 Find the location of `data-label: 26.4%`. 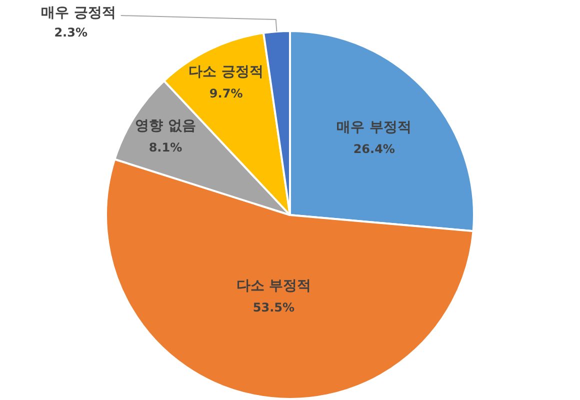

data-label: 26.4% is located at coordinates (374, 149).